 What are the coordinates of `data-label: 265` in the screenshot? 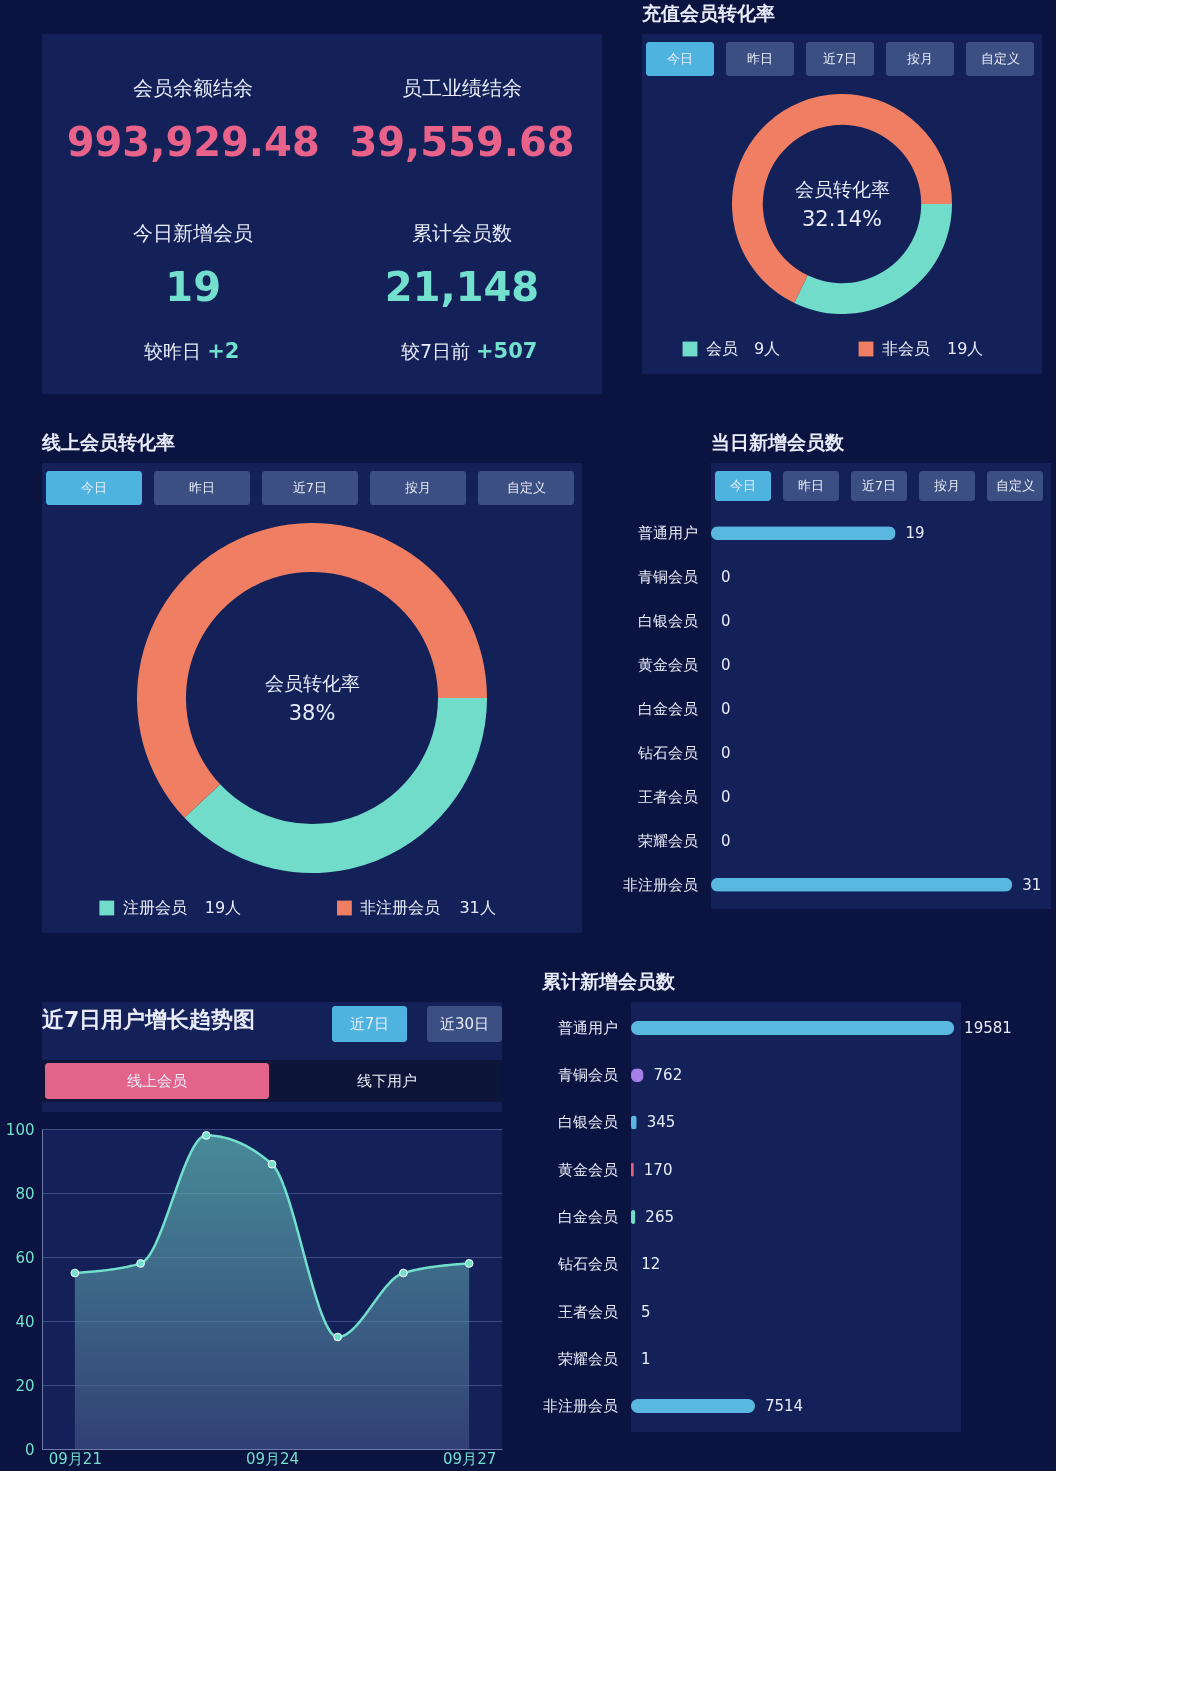 It's located at (660, 1217).